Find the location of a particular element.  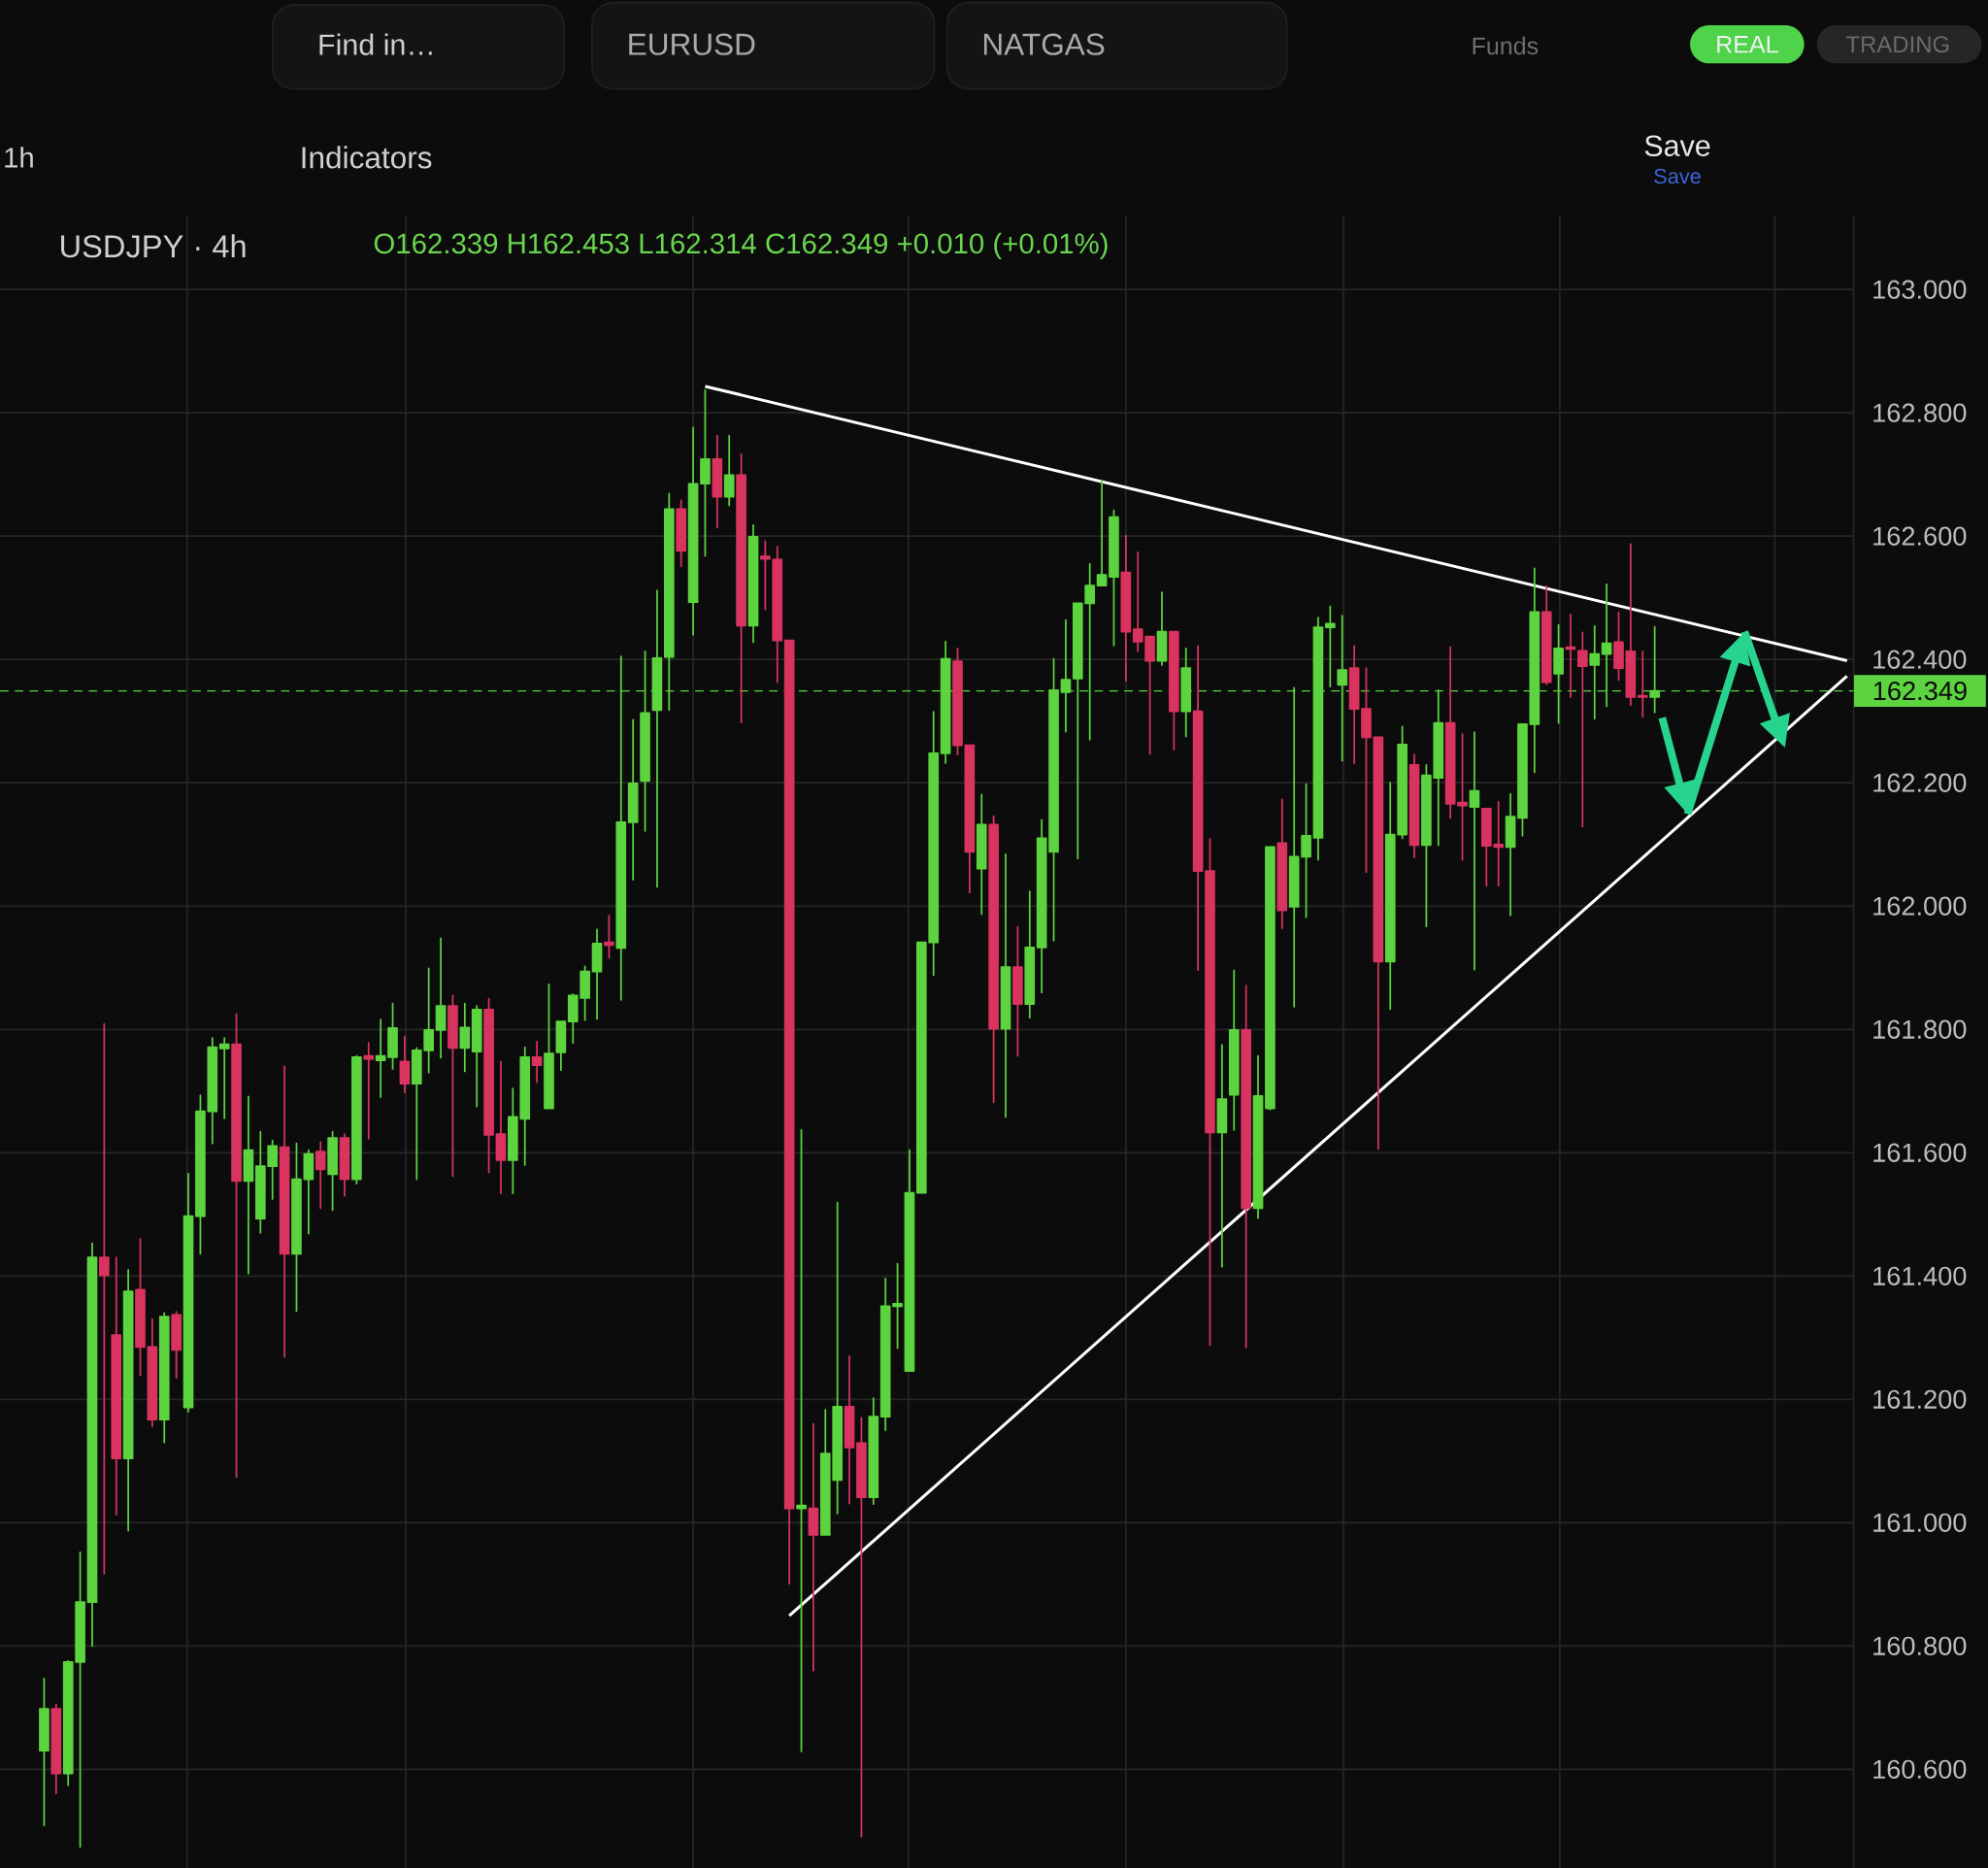

chart-title: USDJPY · 4h is located at coordinates (153, 246).